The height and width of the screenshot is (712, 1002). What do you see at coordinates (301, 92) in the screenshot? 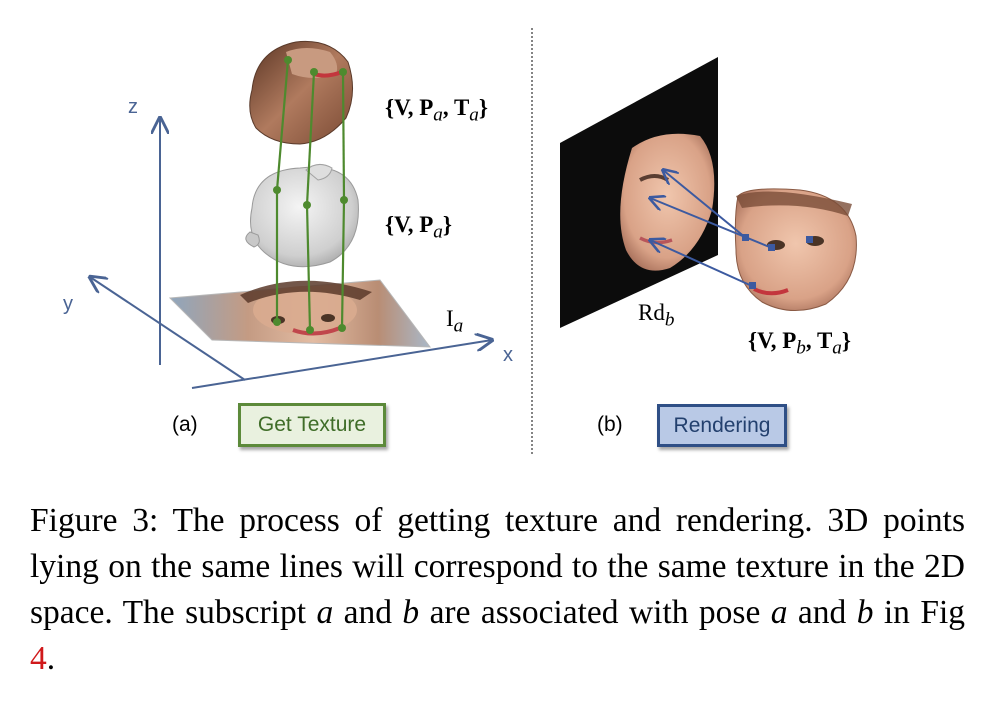
I see `textured-head-model` at bounding box center [301, 92].